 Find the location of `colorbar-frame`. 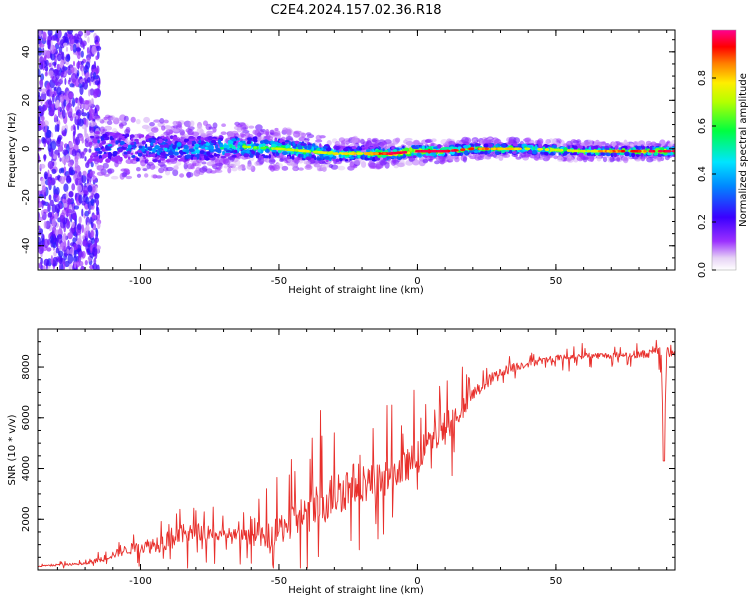

colorbar-frame is located at coordinates (724, 150).